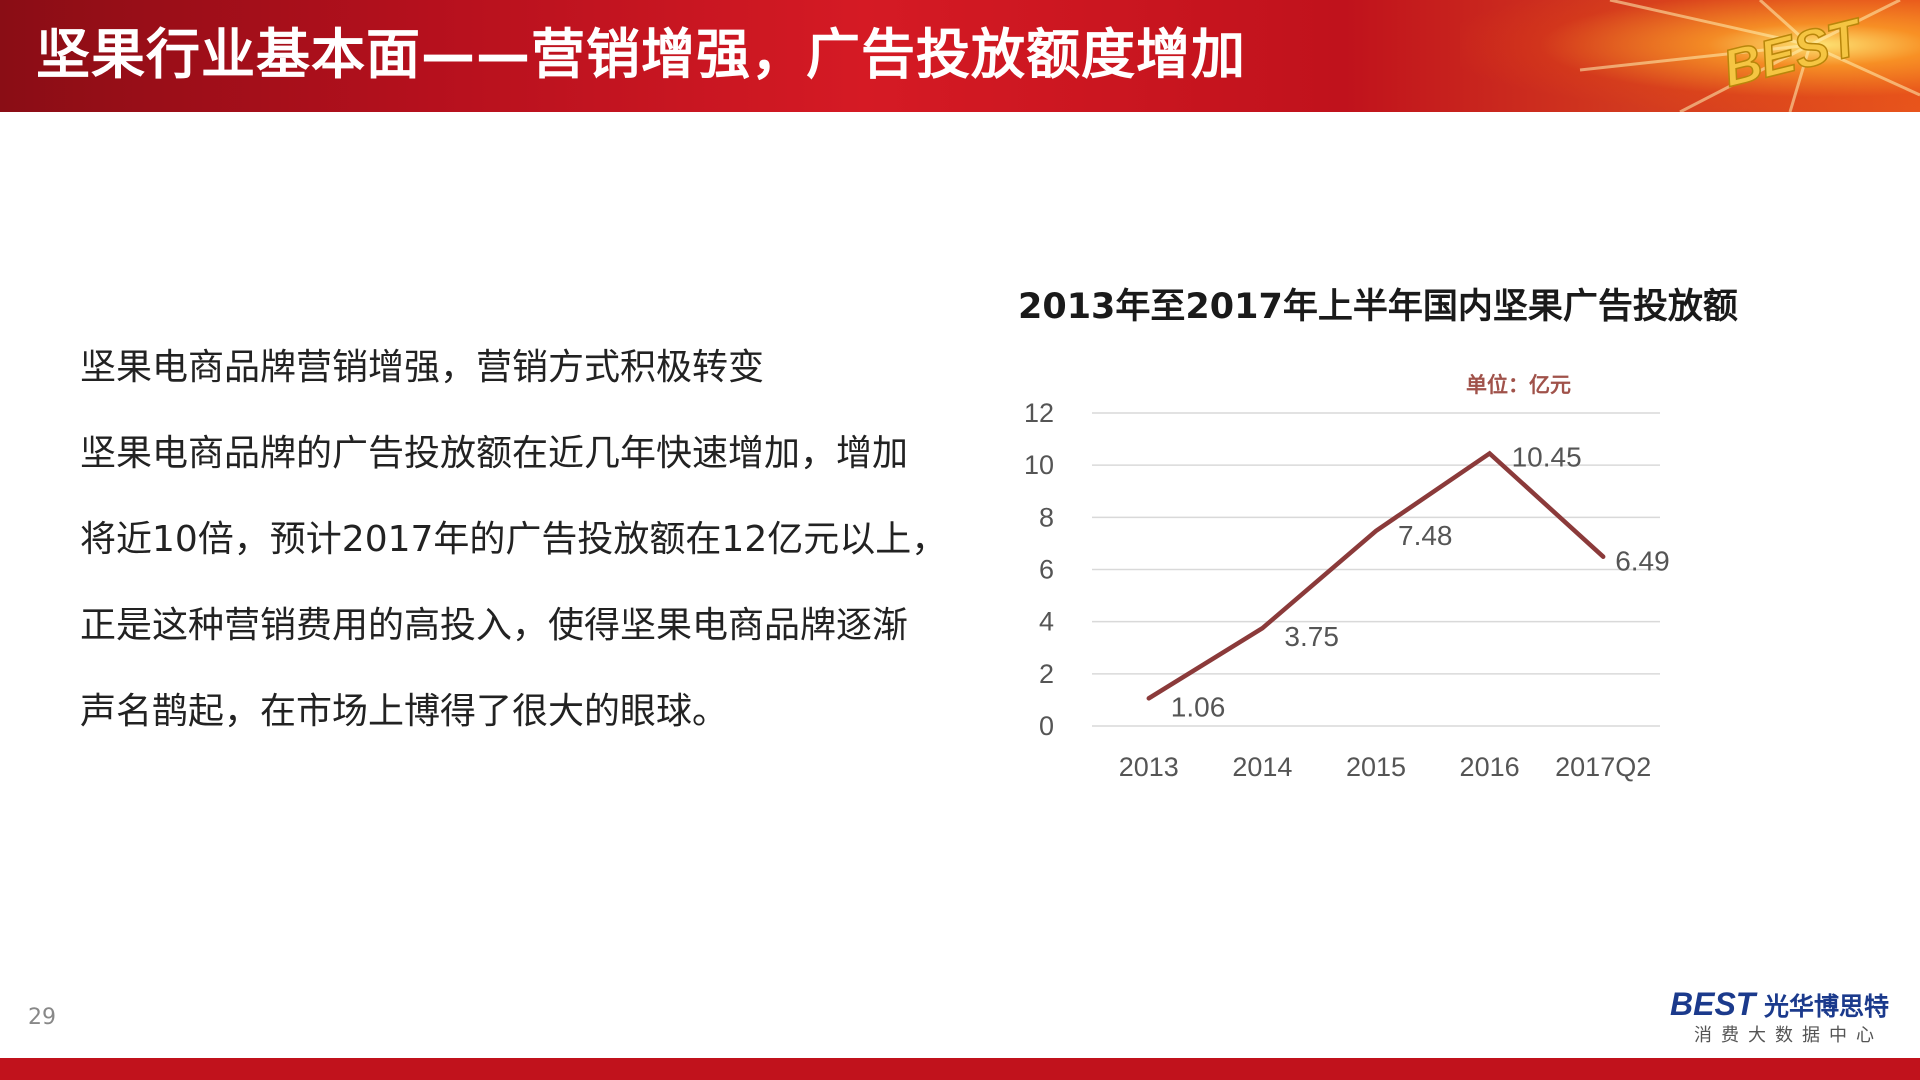 This screenshot has height=1080, width=1920. Describe the element at coordinates (494, 625) in the screenshot. I see `body-line-4: 正是这种营销费用的高投入，使得坚果电商品牌逐渐` at that location.